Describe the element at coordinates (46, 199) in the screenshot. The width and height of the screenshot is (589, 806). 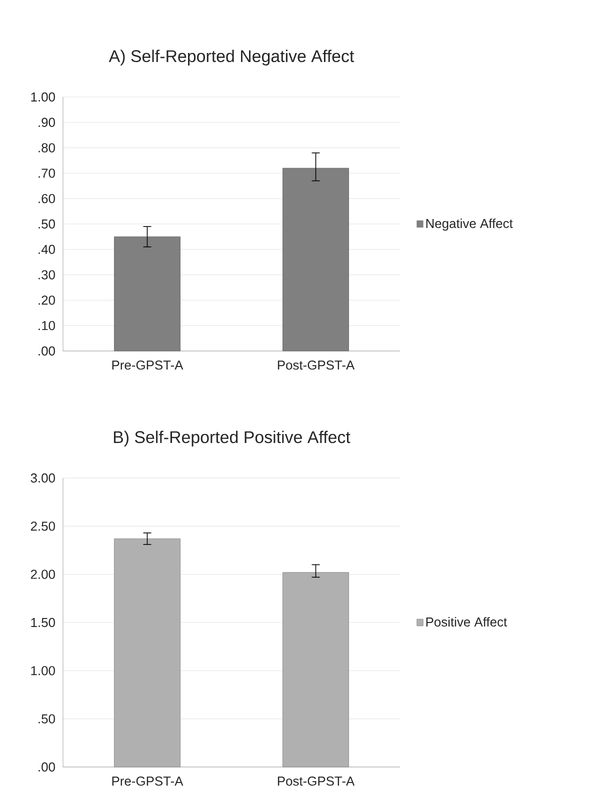
I see `y-tick-label: .60` at that location.